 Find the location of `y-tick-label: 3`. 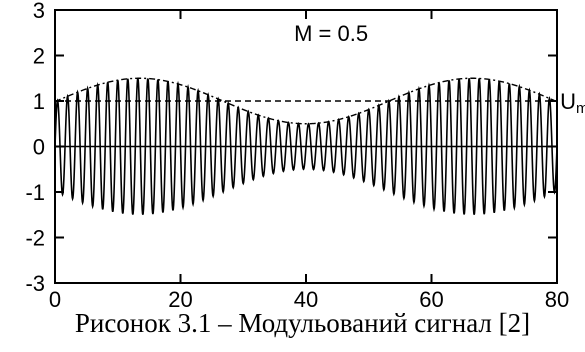

y-tick-label: 3 is located at coordinates (39, 11).